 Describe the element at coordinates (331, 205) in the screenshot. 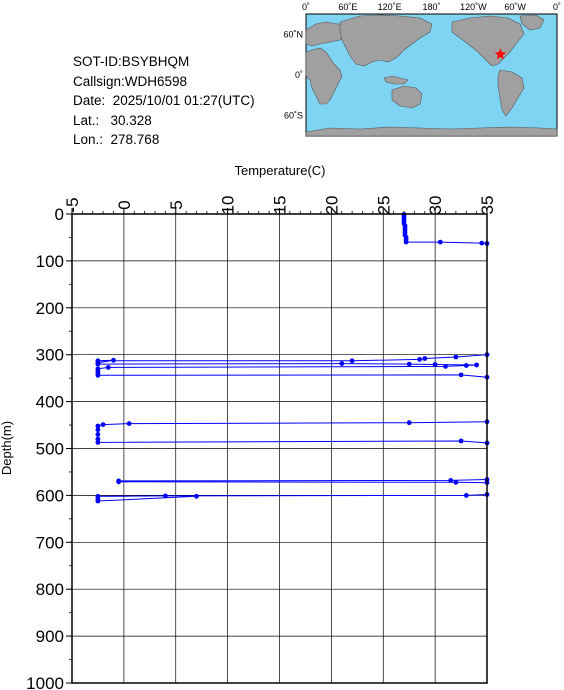

I see `x-tick-label: 20` at that location.